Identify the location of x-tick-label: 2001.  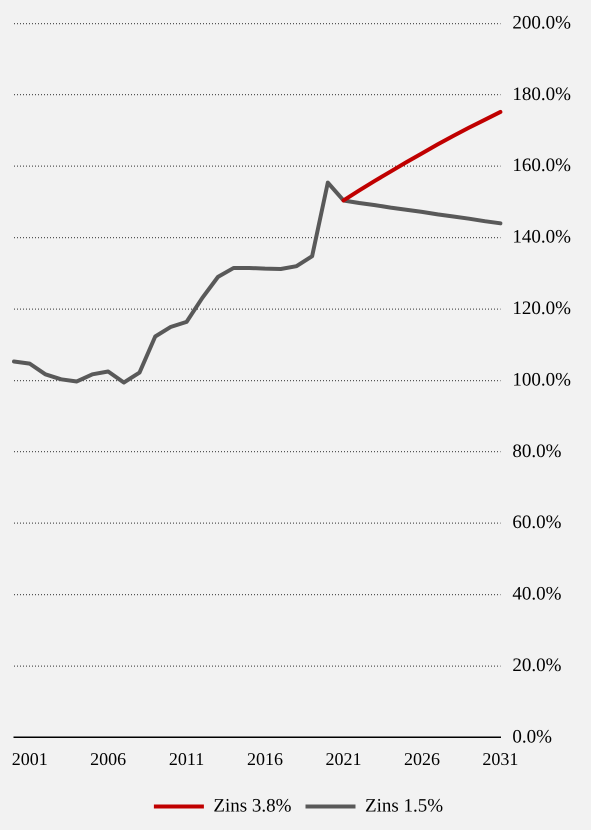
(30, 758).